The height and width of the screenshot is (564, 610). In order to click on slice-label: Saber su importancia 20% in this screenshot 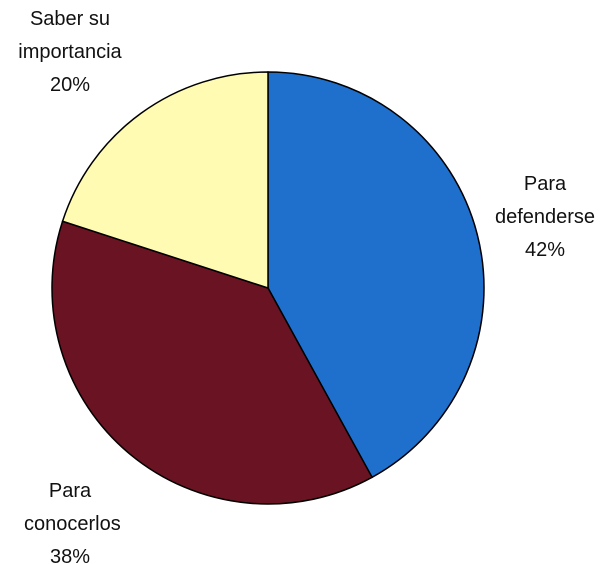, I will do `click(70, 52)`.